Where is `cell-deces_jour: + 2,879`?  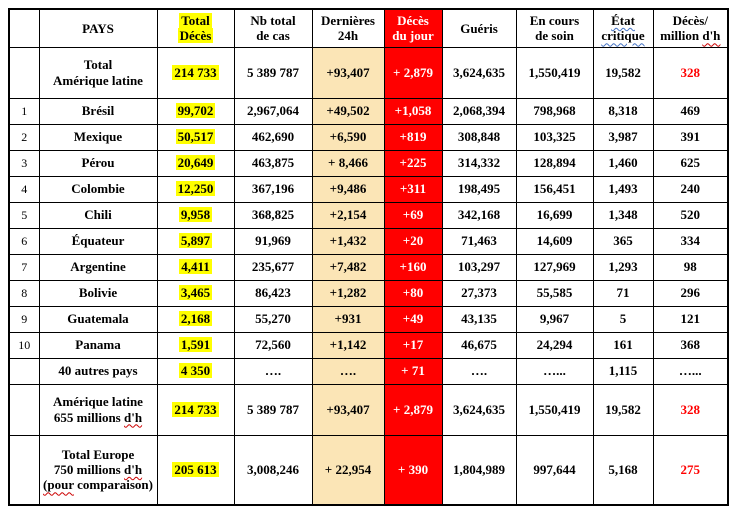
cell-deces_jour: + 2,879 is located at coordinates (413, 72).